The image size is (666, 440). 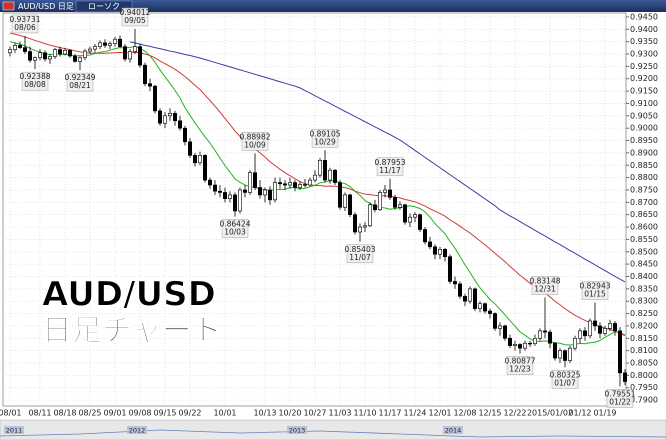 I want to click on x-tick-label: 01/12, so click(x=579, y=413).